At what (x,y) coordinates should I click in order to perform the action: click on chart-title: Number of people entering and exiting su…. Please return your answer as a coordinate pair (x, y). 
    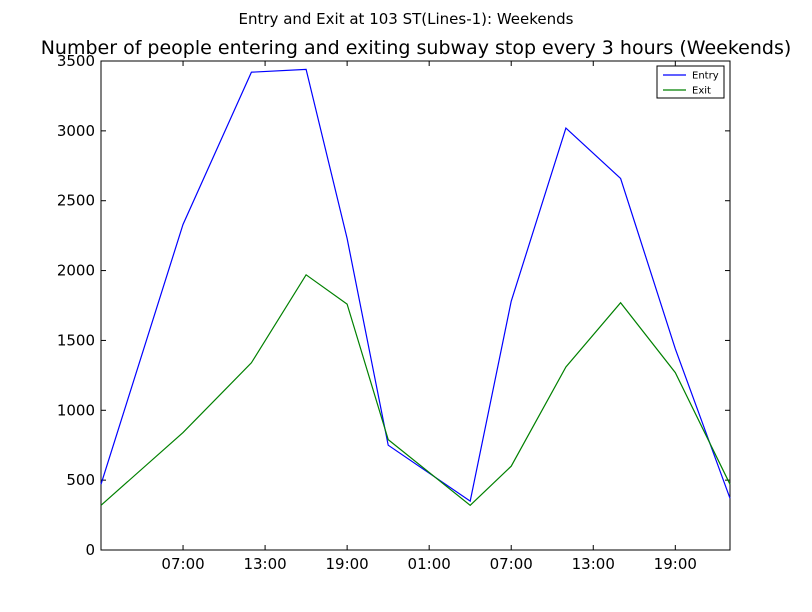
    Looking at the image, I should click on (416, 48).